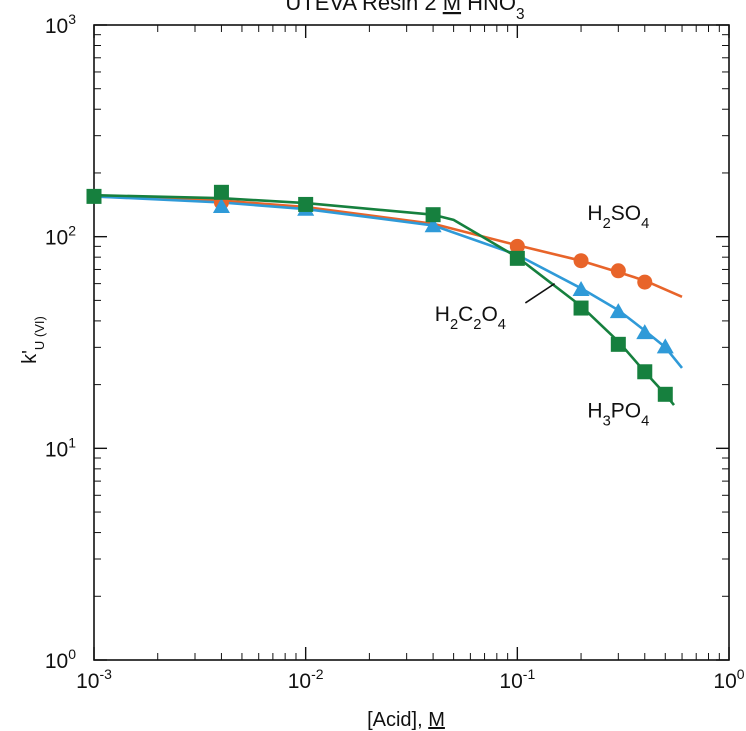 The image size is (746, 731). Describe the element at coordinates (728, 679) in the screenshot. I see `x-tick-label: 10⁰` at that location.